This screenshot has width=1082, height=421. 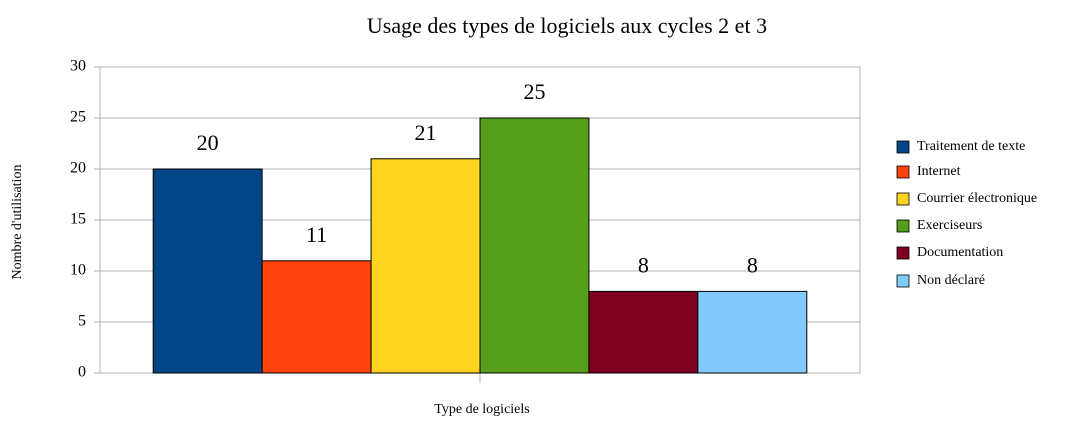 What do you see at coordinates (78, 117) in the screenshot?
I see `y-tick-label: 25` at bounding box center [78, 117].